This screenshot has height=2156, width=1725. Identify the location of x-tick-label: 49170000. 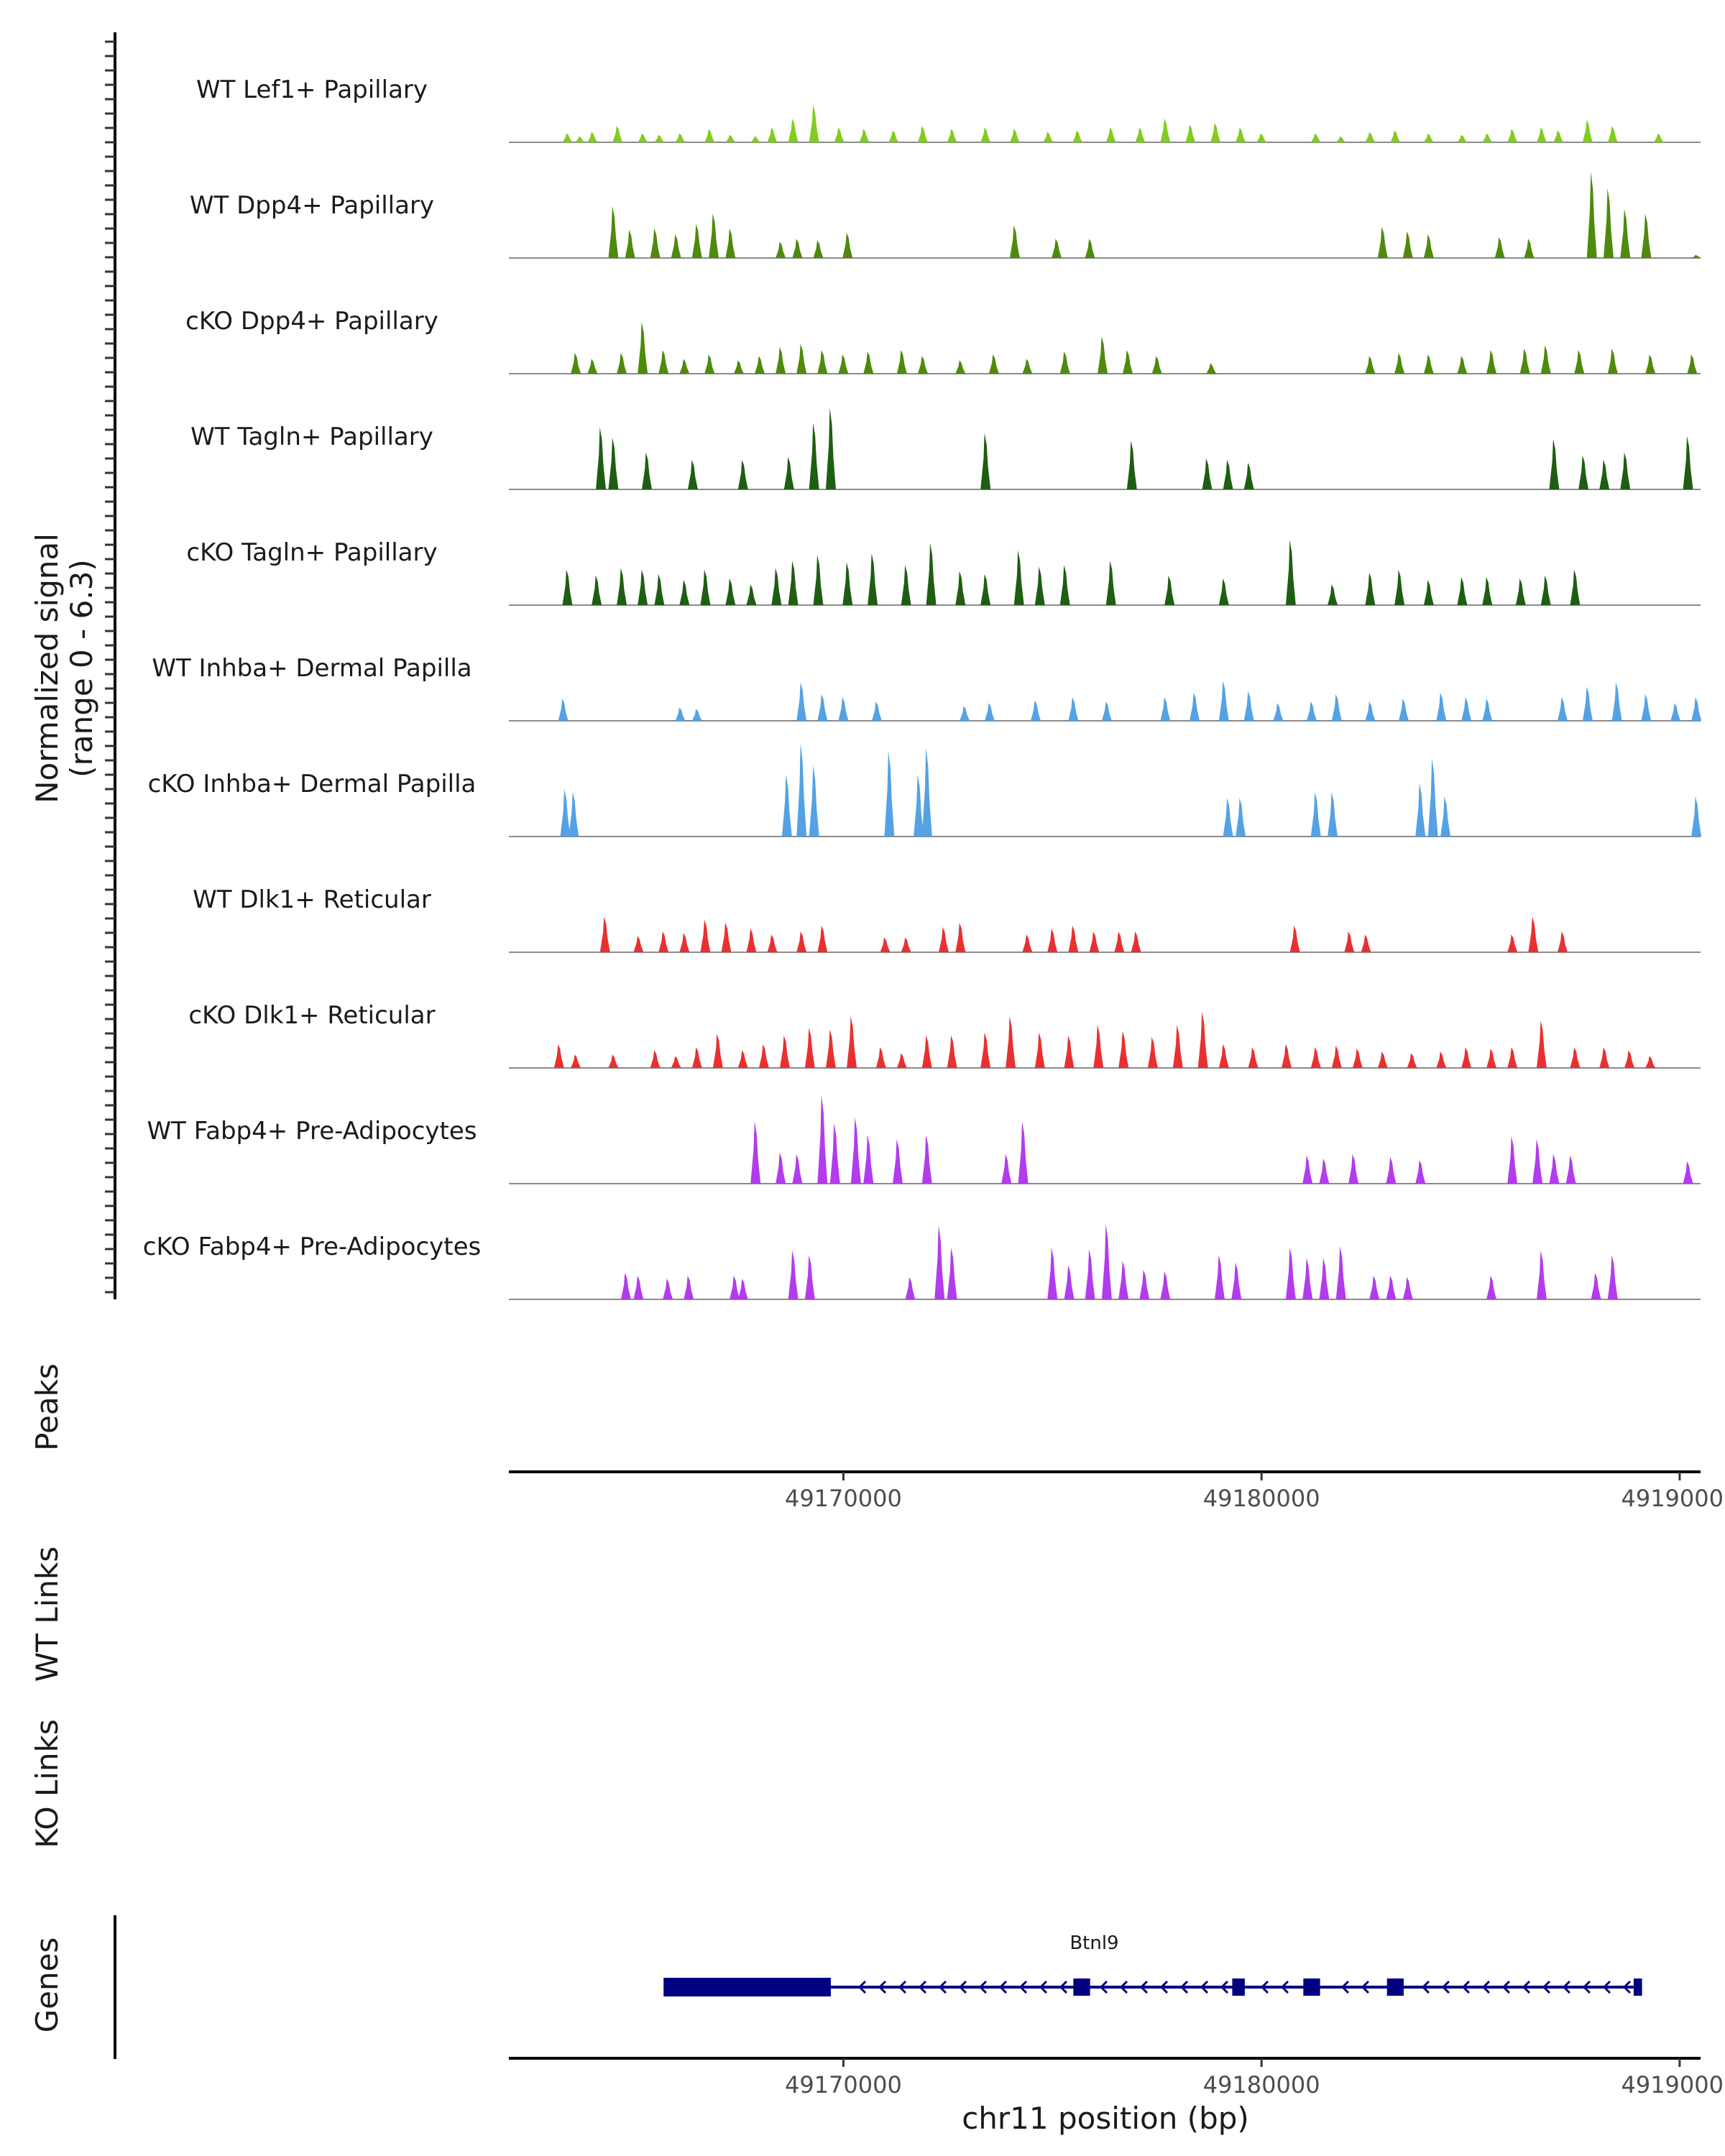
(843, 2085).